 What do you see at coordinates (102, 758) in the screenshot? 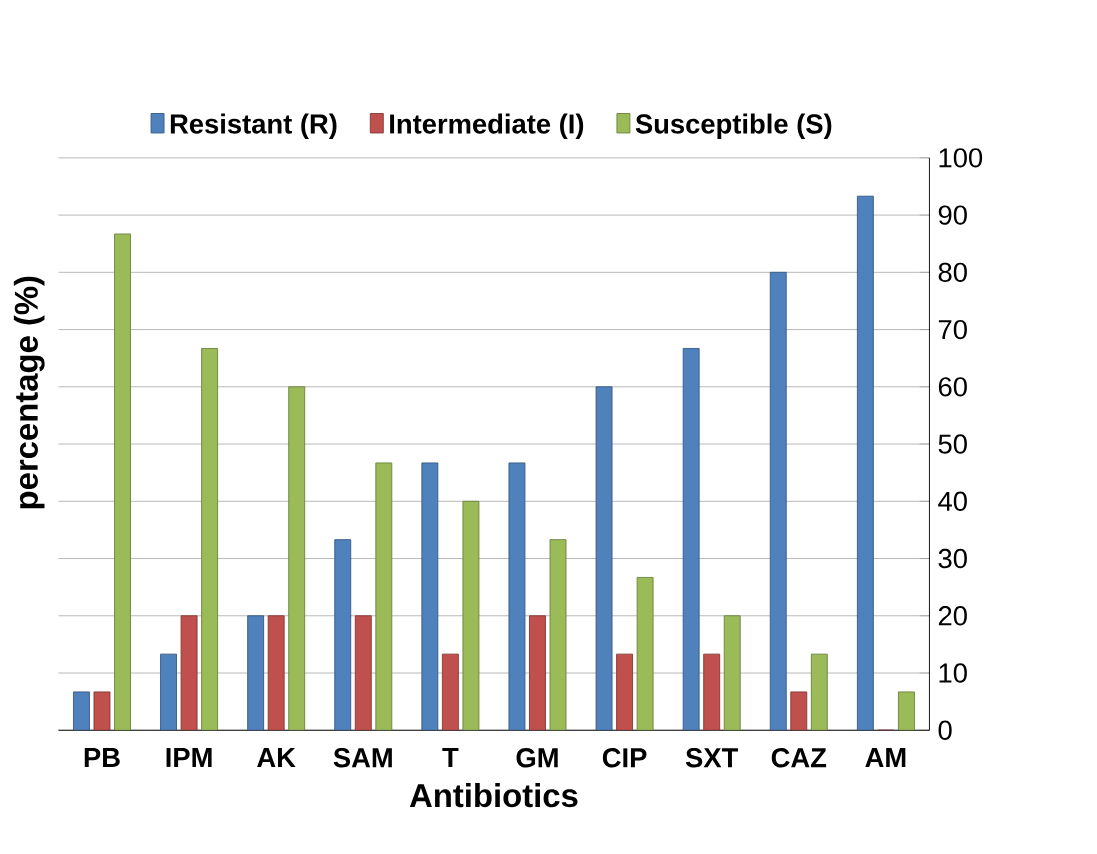
I see `x-tick-label: PB` at bounding box center [102, 758].